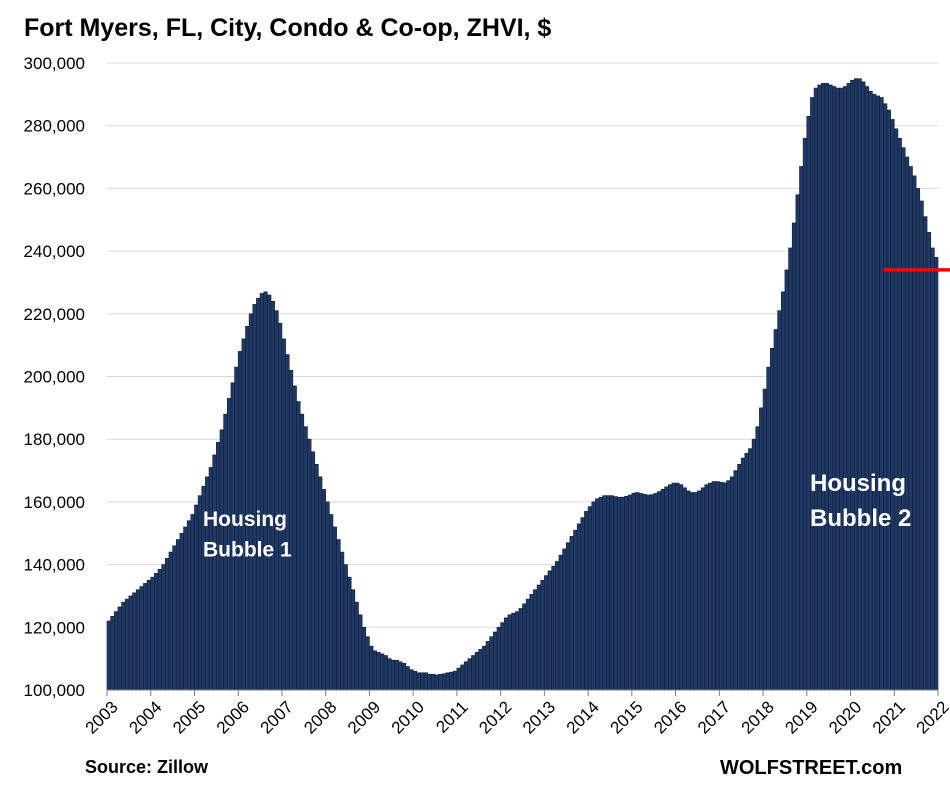  I want to click on y-tick-label: 280,000, so click(54, 126).